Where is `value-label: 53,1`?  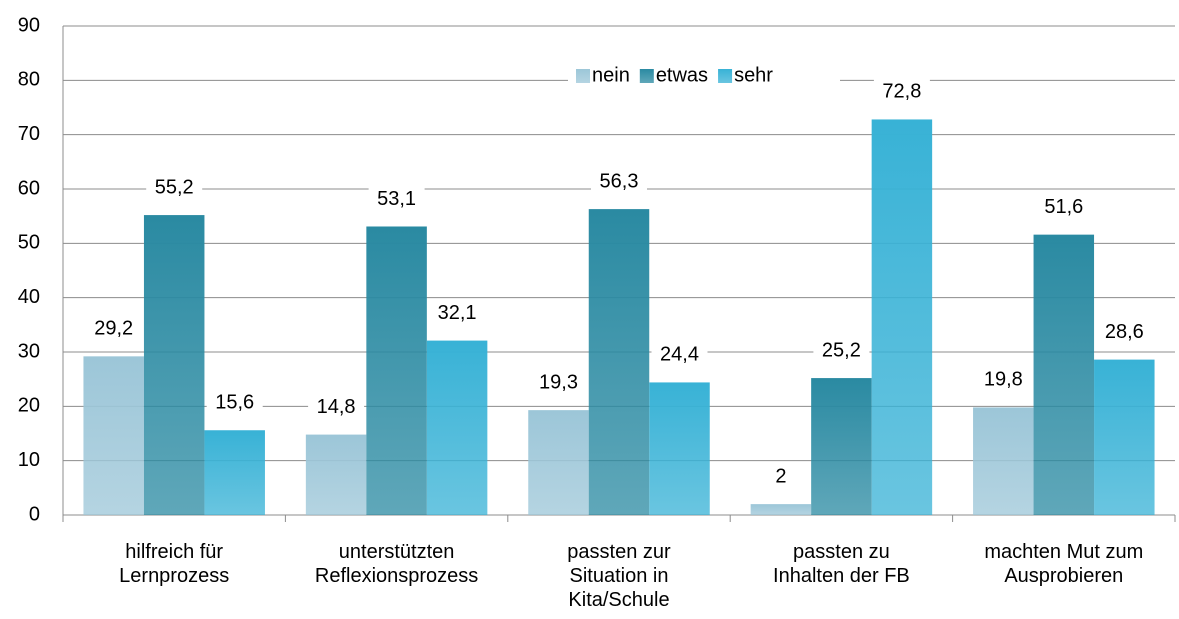
value-label: 53,1 is located at coordinates (396, 199).